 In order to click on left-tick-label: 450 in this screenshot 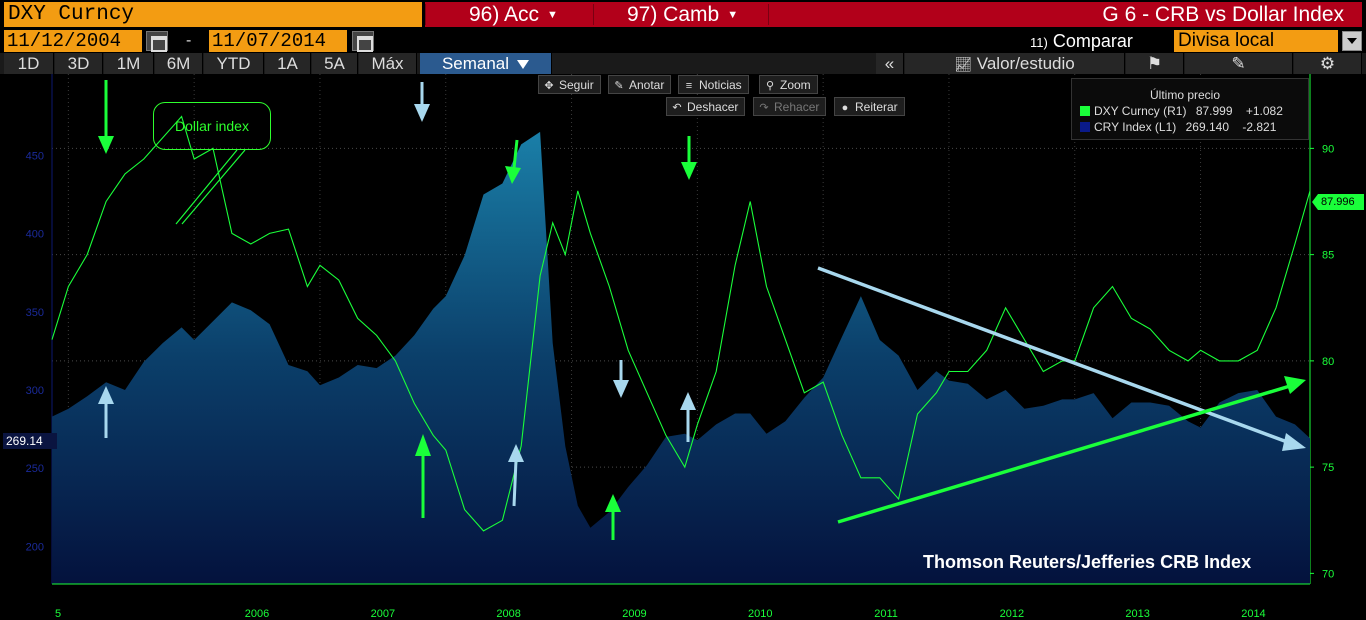, I will do `click(35, 156)`.